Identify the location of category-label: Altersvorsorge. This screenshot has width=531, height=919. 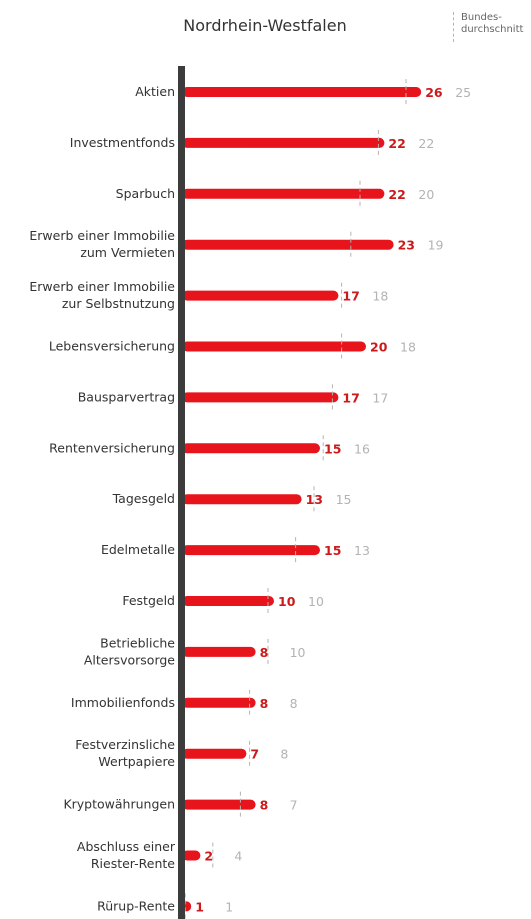
(129, 659).